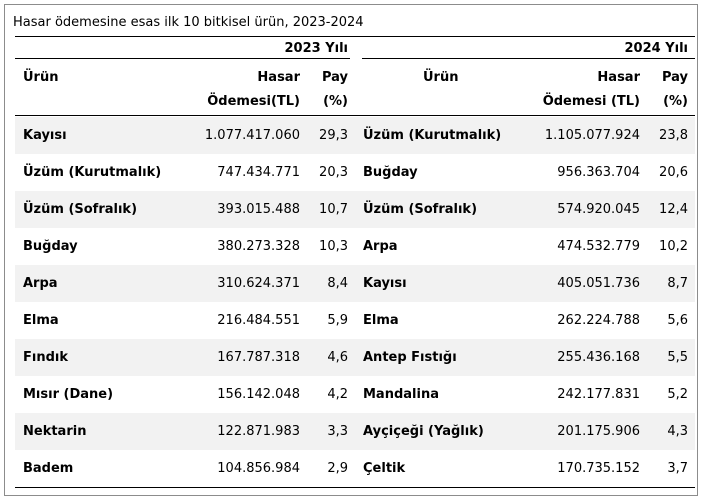  What do you see at coordinates (258, 468) in the screenshot?
I see `payment-2023: 104.856.984` at bounding box center [258, 468].